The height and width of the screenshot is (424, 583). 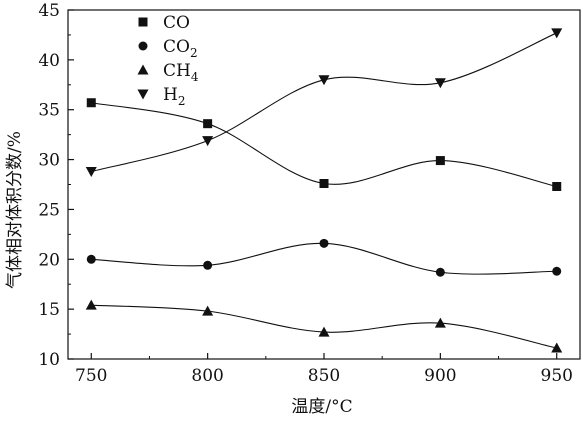 I want to click on y-axis-title: 气体相对体积分数/%, so click(x=15, y=210).